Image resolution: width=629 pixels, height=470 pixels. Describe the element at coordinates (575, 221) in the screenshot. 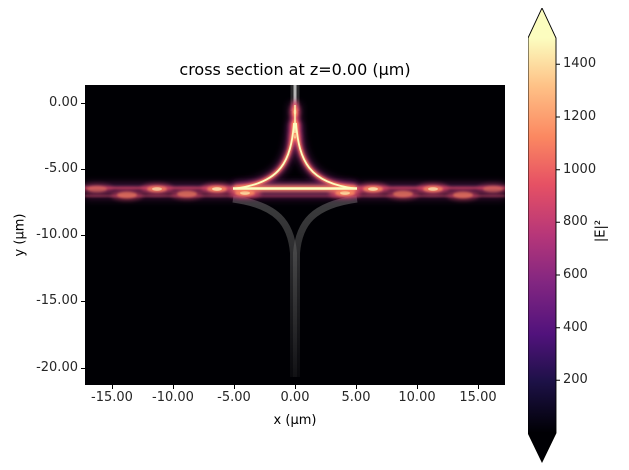

I see `colorbar-tick-label: 800` at that location.